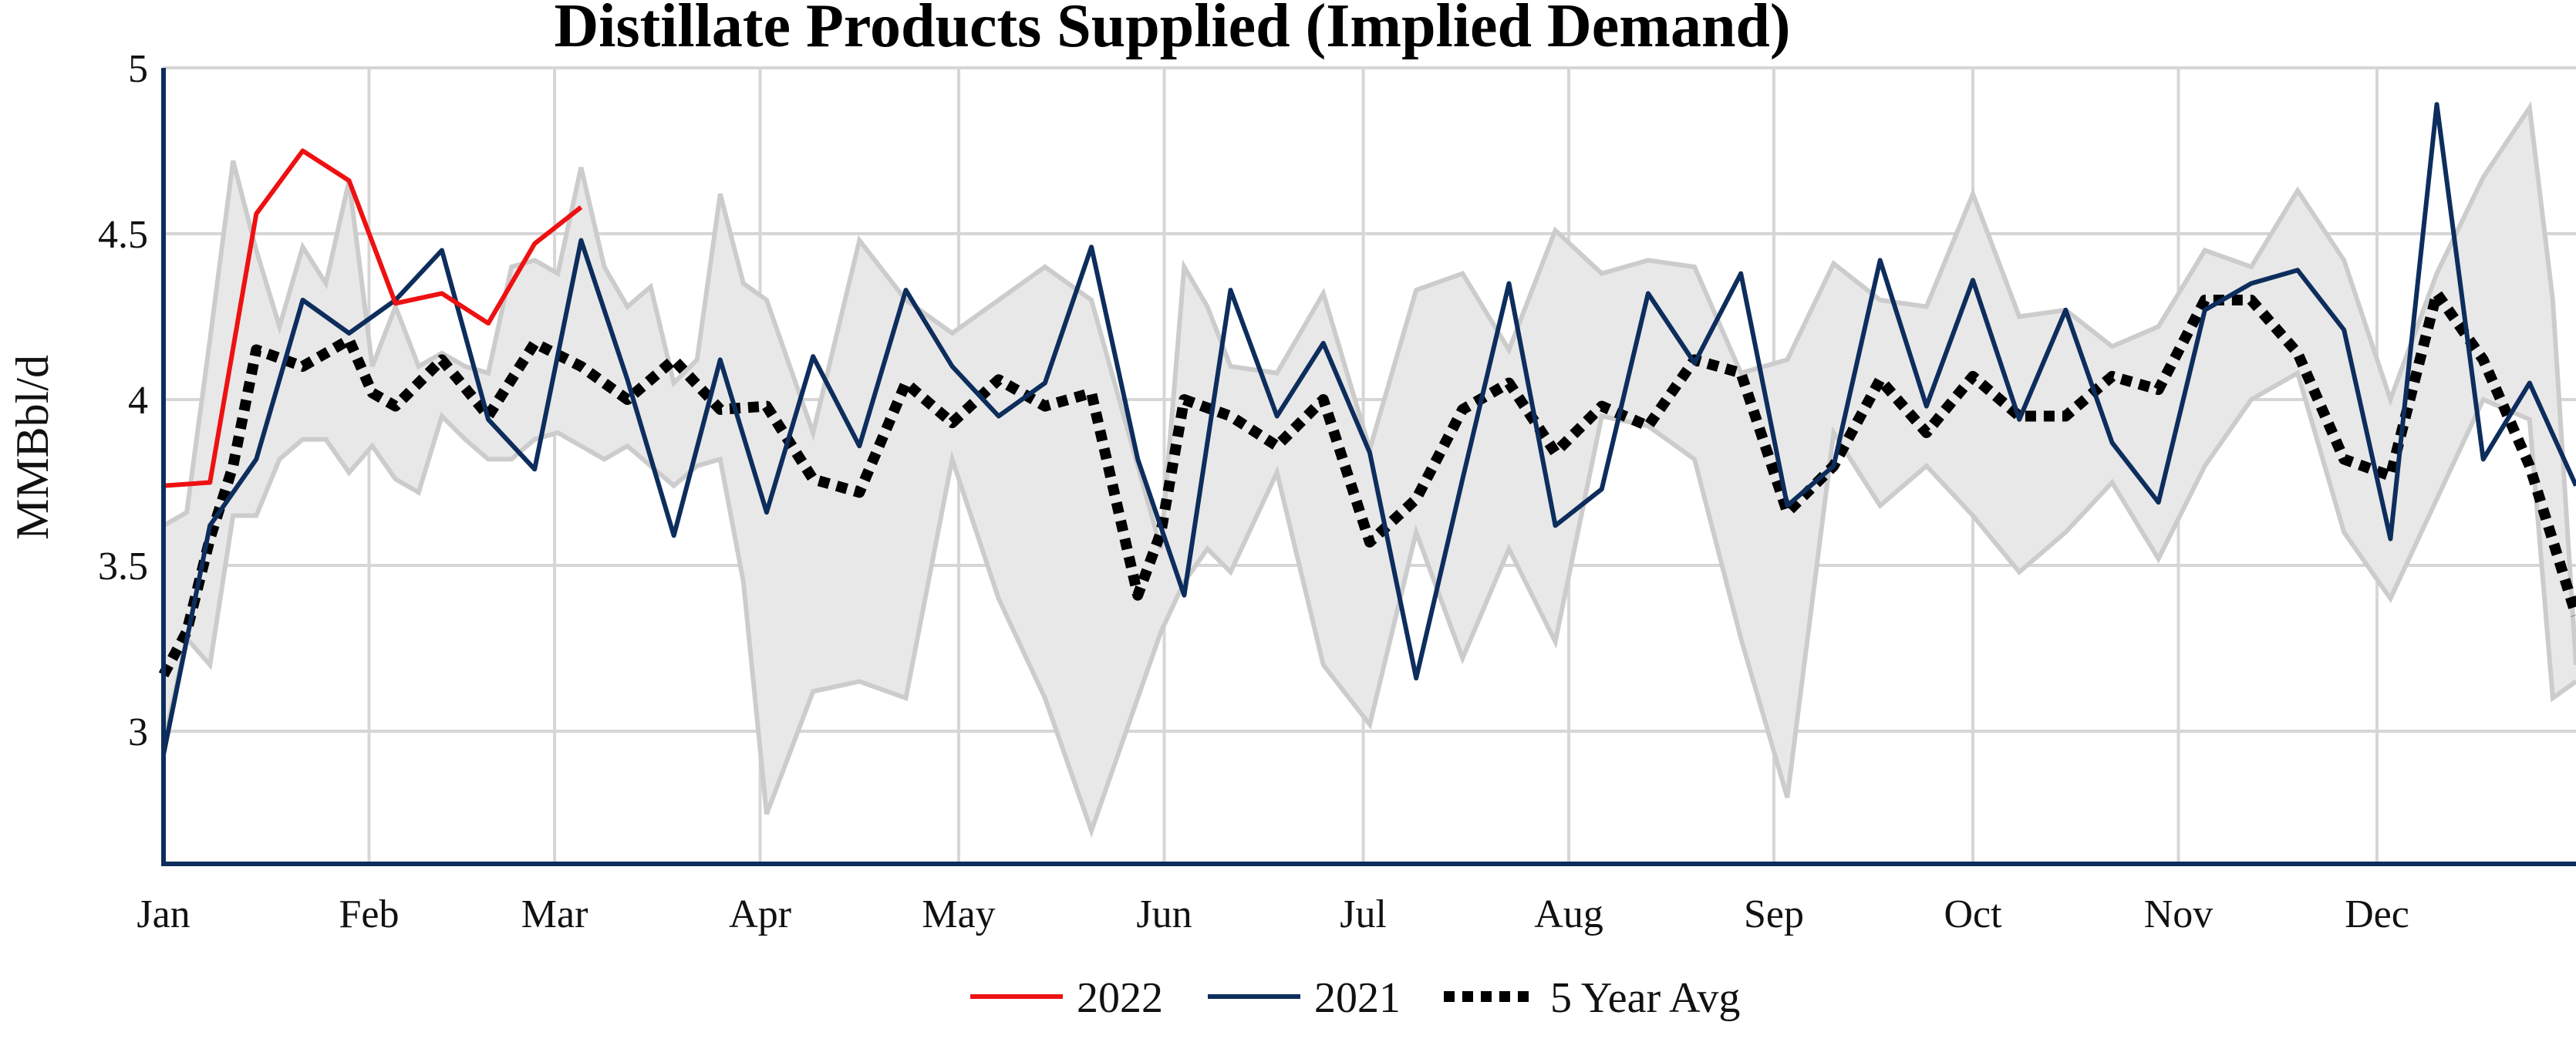 The image size is (2576, 1049). Describe the element at coordinates (32, 447) in the screenshot. I see `y-axis-label: MMBbl/d` at that location.